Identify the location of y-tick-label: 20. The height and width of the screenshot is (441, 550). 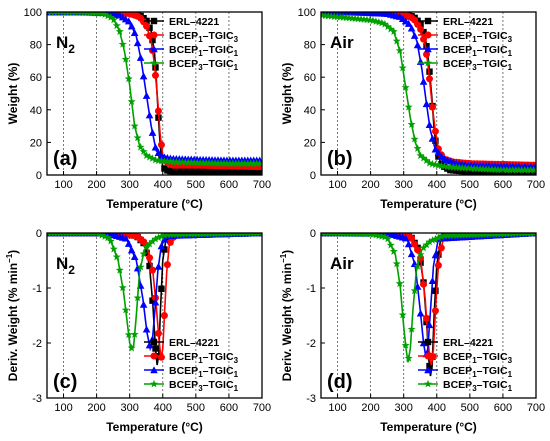
(310, 143).